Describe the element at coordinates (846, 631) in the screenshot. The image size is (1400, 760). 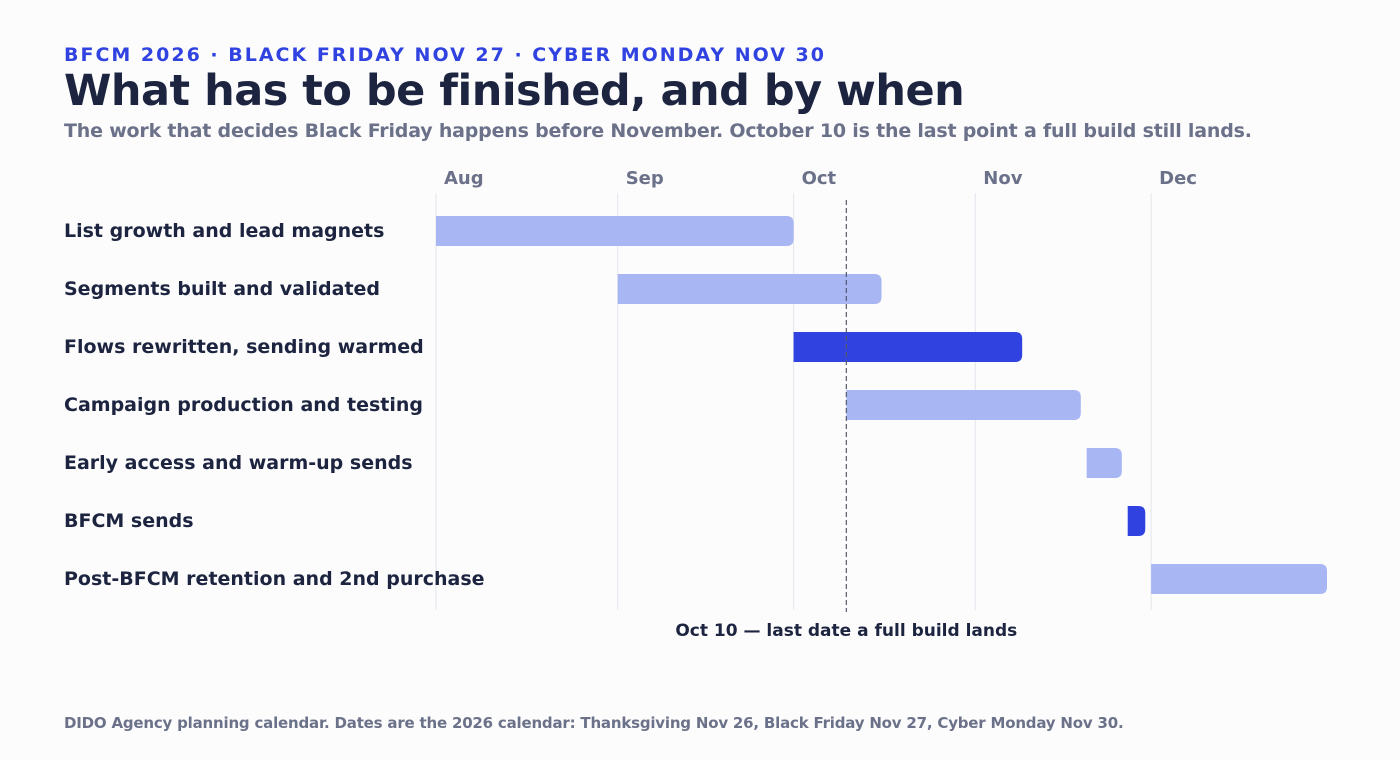
I see `deadline-marker-label: Oct 10 — last date a full build lands` at that location.